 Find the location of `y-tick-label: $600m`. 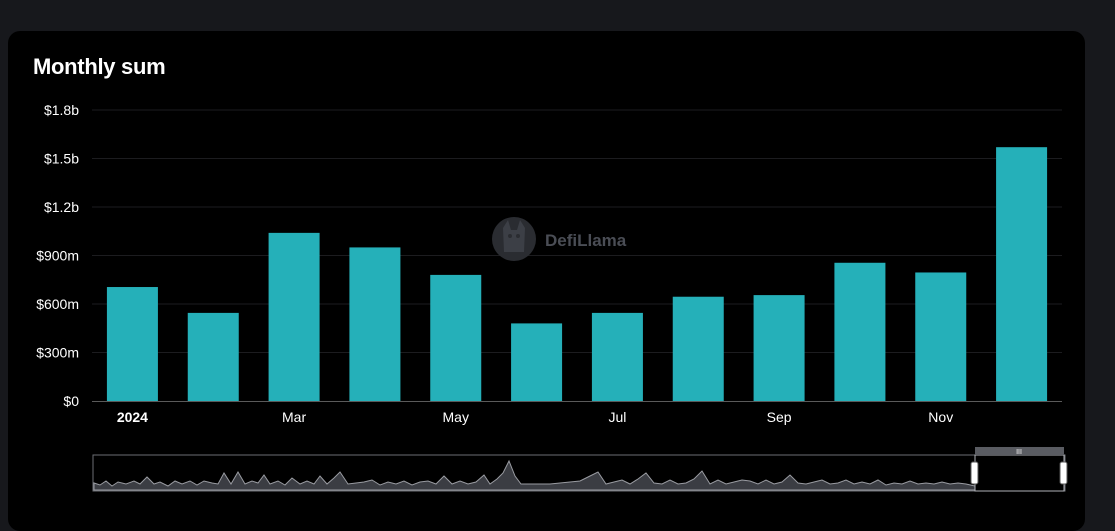

y-tick-label: $600m is located at coordinates (57, 304).